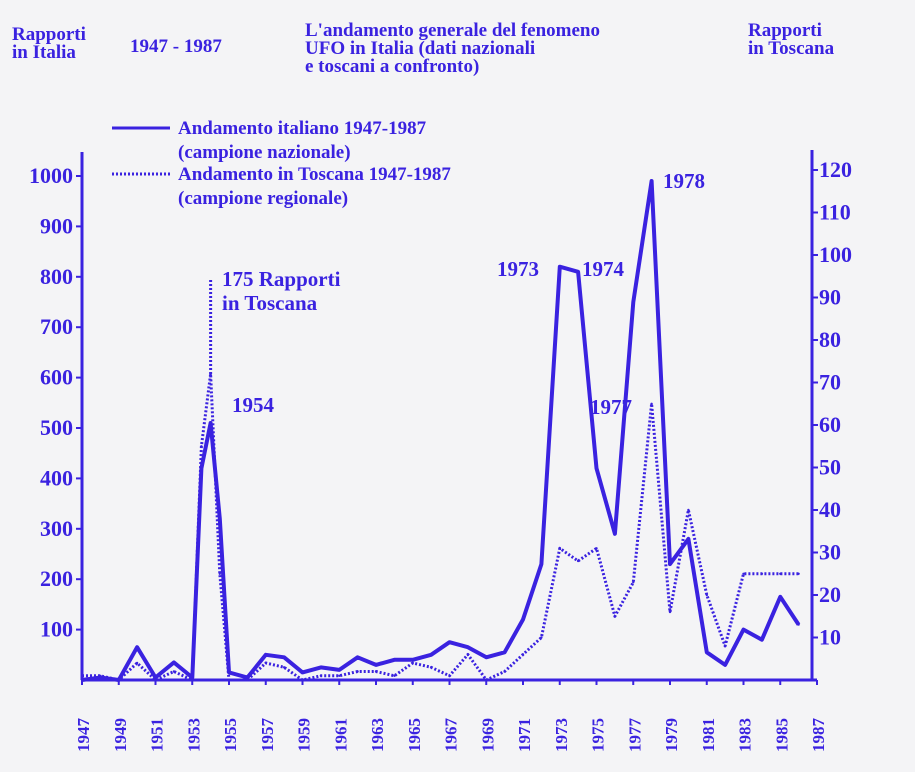 The width and height of the screenshot is (915, 772). Describe the element at coordinates (193, 735) in the screenshot. I see `x-tick-label: 1953` at that location.